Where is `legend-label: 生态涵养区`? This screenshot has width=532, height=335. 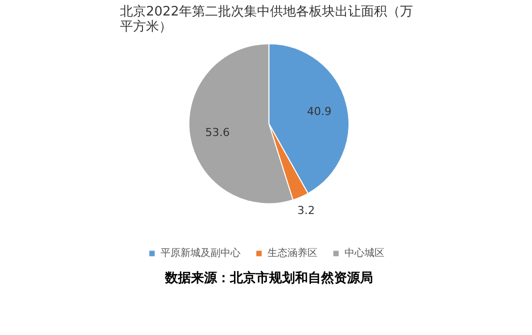 legend-label: 生态涵养区 is located at coordinates (293, 253).